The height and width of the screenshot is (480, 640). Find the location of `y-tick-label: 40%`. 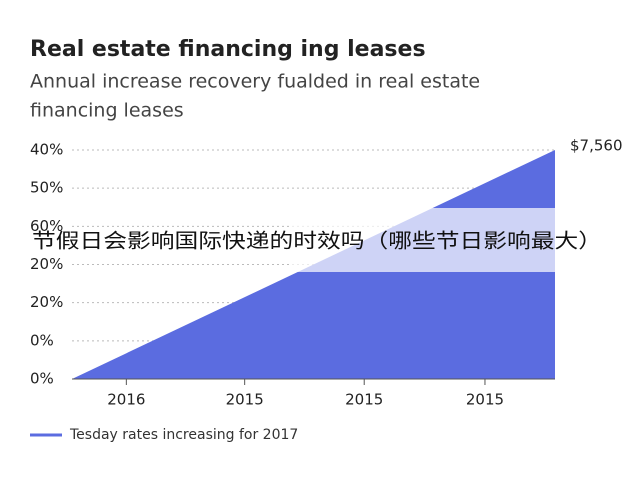

y-tick-label: 40% is located at coordinates (46, 150).